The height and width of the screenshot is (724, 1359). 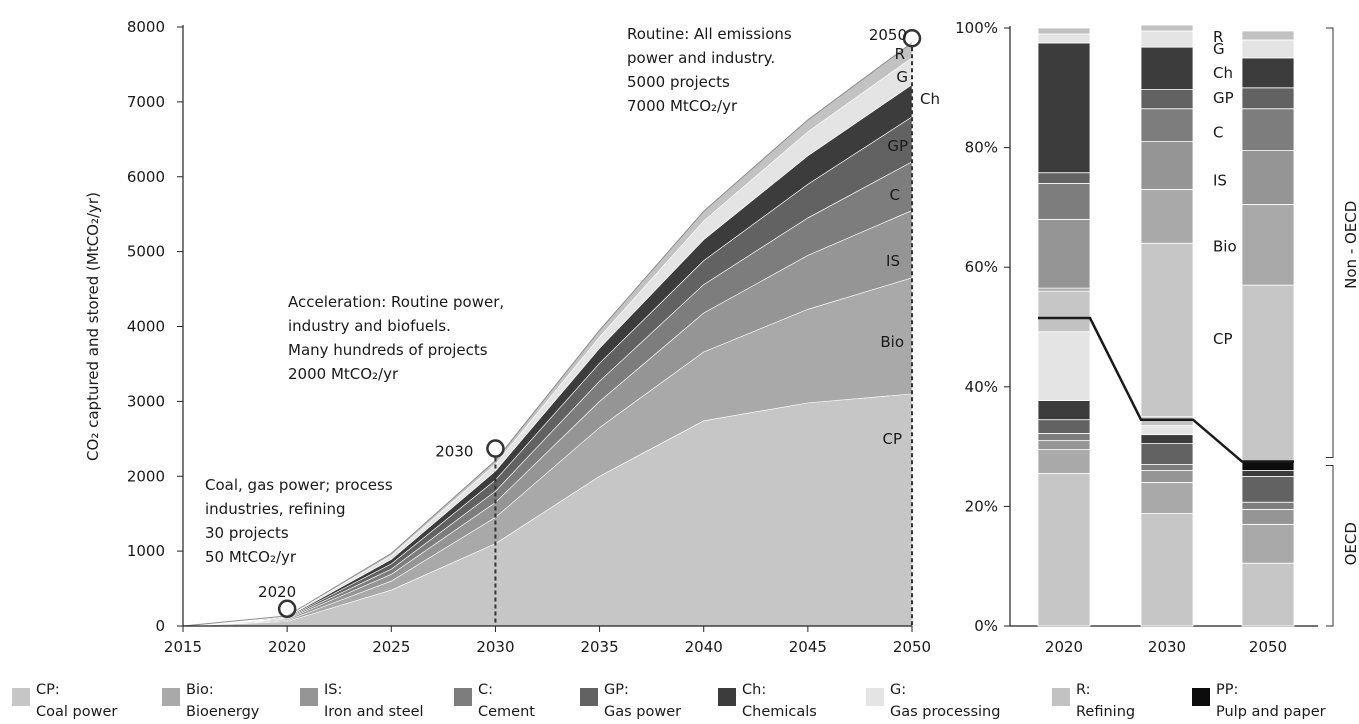 What do you see at coordinates (251, 557) in the screenshot?
I see `milestone-annotation-line: 50 MtCO₂/yr` at bounding box center [251, 557].